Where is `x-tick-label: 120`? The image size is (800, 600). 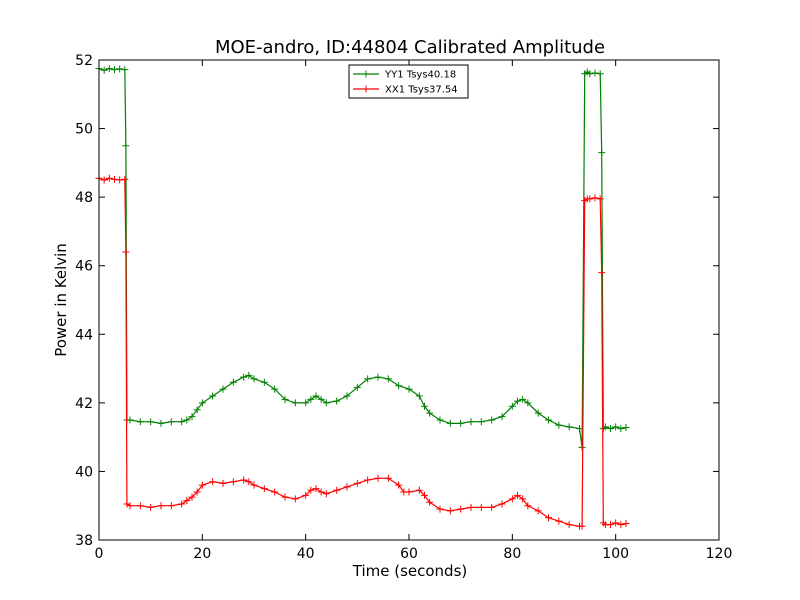
x-tick-label: 120 is located at coordinates (719, 554).